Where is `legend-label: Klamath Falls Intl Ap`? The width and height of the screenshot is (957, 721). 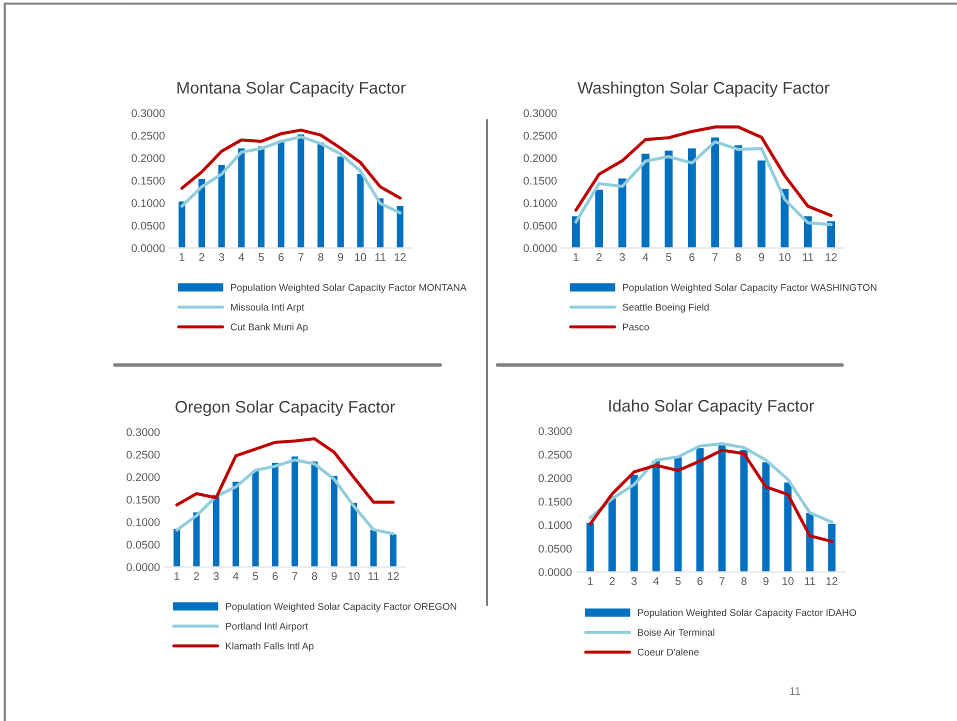 legend-label: Klamath Falls Intl Ap is located at coordinates (270, 647).